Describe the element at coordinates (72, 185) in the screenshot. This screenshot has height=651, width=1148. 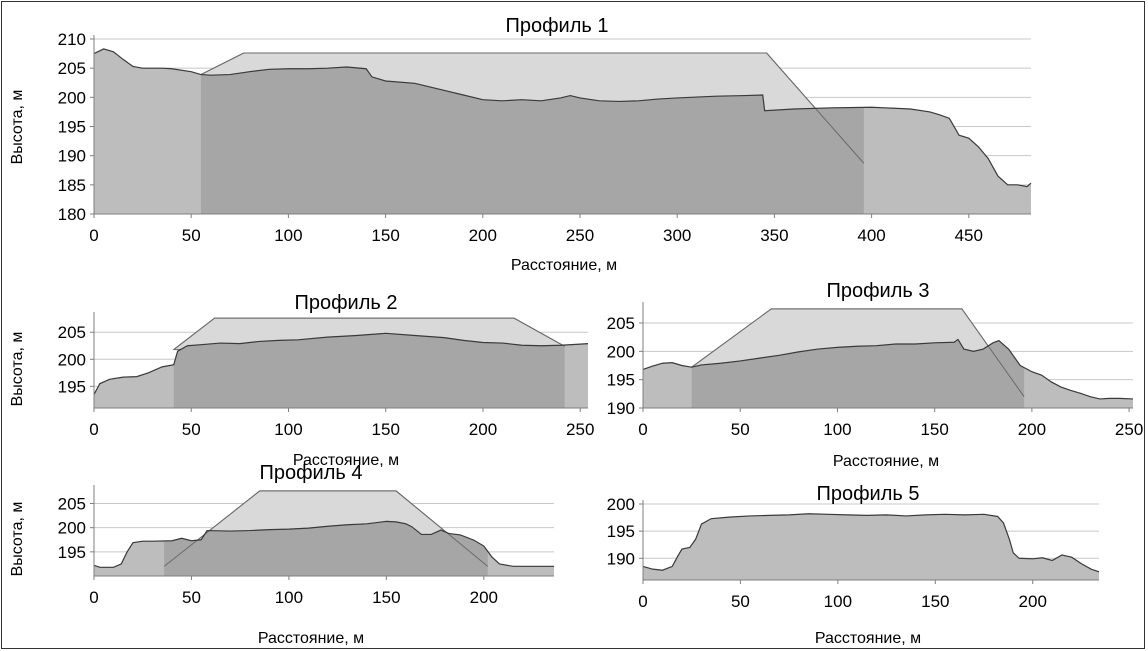
I see `y-tick-label: 185` at that location.